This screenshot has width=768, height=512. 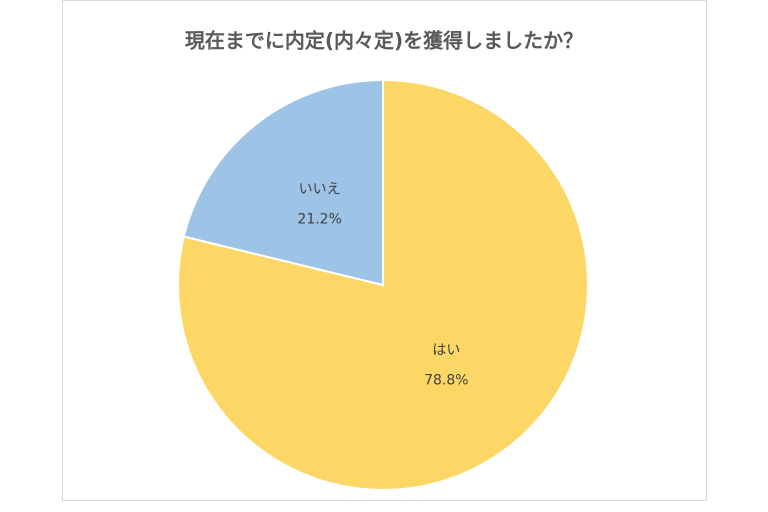 What do you see at coordinates (320, 189) in the screenshot?
I see `slice-category-label: いいえ` at bounding box center [320, 189].